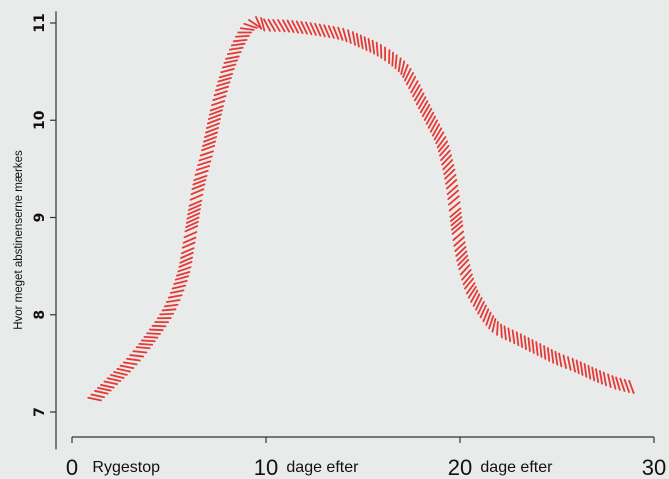 The width and height of the screenshot is (669, 479). What do you see at coordinates (40, 120) in the screenshot?
I see `y-tick-label: 10` at bounding box center [40, 120].